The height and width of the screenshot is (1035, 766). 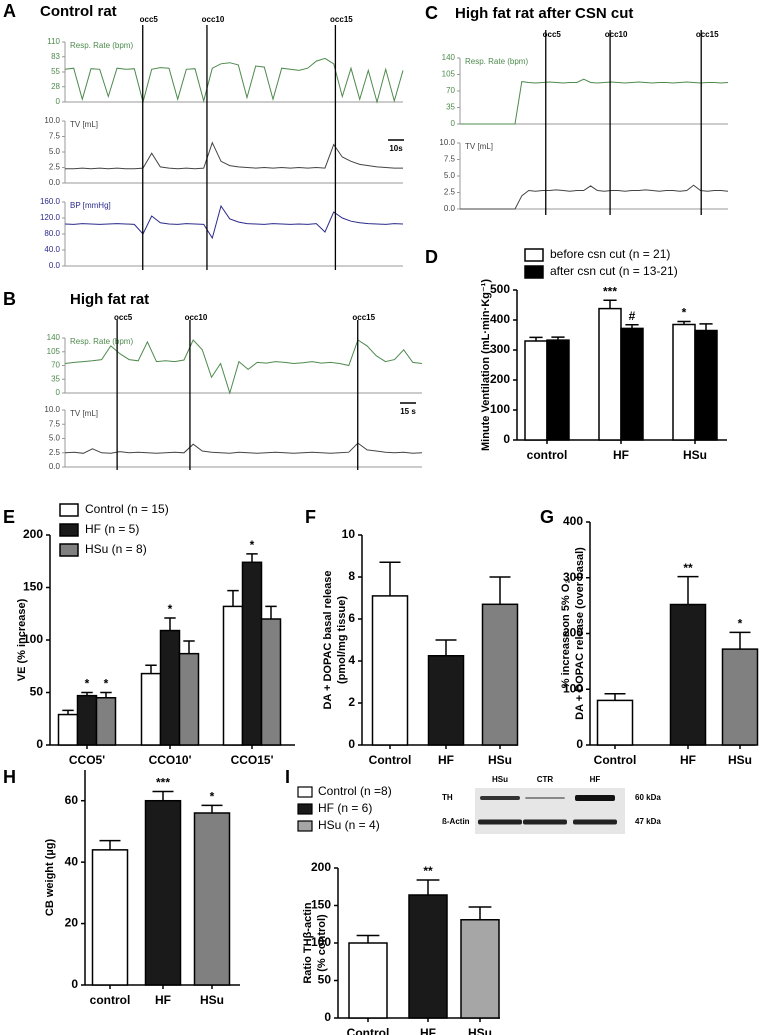 I want to click on panel-label: F, so click(x=310, y=517).